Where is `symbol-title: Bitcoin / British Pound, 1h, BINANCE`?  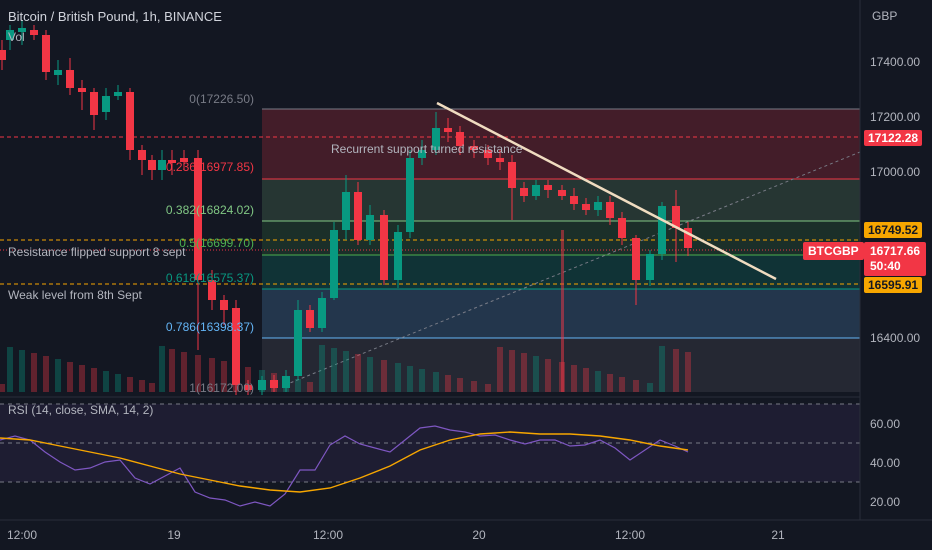
symbol-title: Bitcoin / British Pound, 1h, BINANCE is located at coordinates (115, 16).